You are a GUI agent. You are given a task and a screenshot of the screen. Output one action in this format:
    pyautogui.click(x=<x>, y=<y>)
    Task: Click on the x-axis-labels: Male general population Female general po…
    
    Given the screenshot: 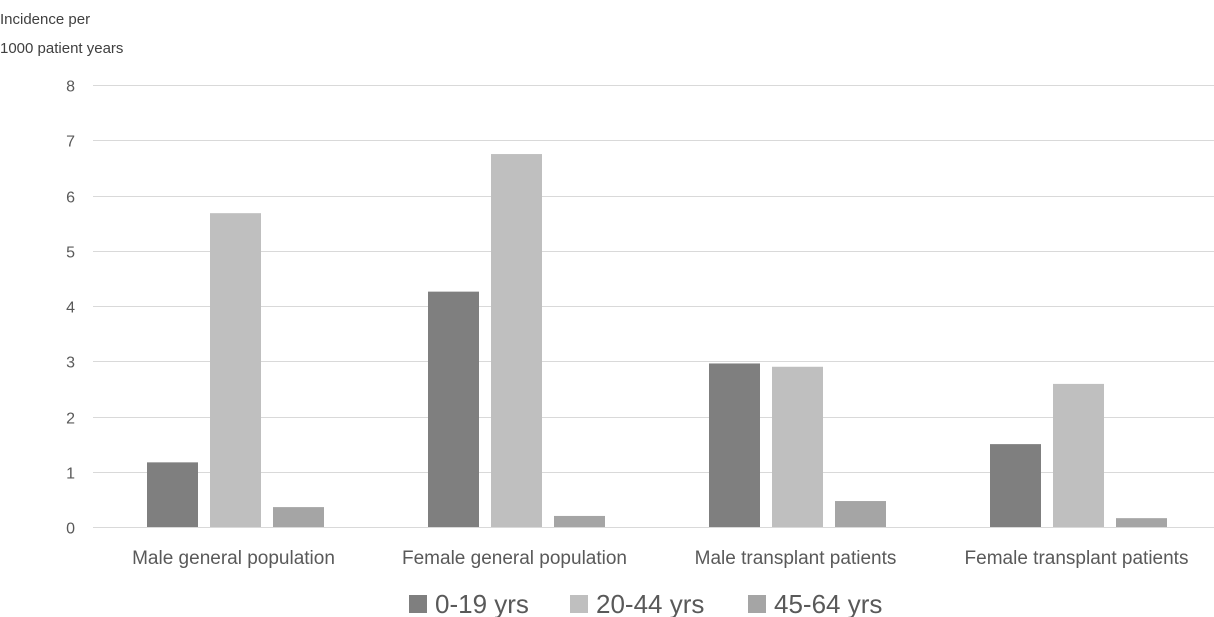 What is the action you would take?
    pyautogui.click(x=660, y=558)
    